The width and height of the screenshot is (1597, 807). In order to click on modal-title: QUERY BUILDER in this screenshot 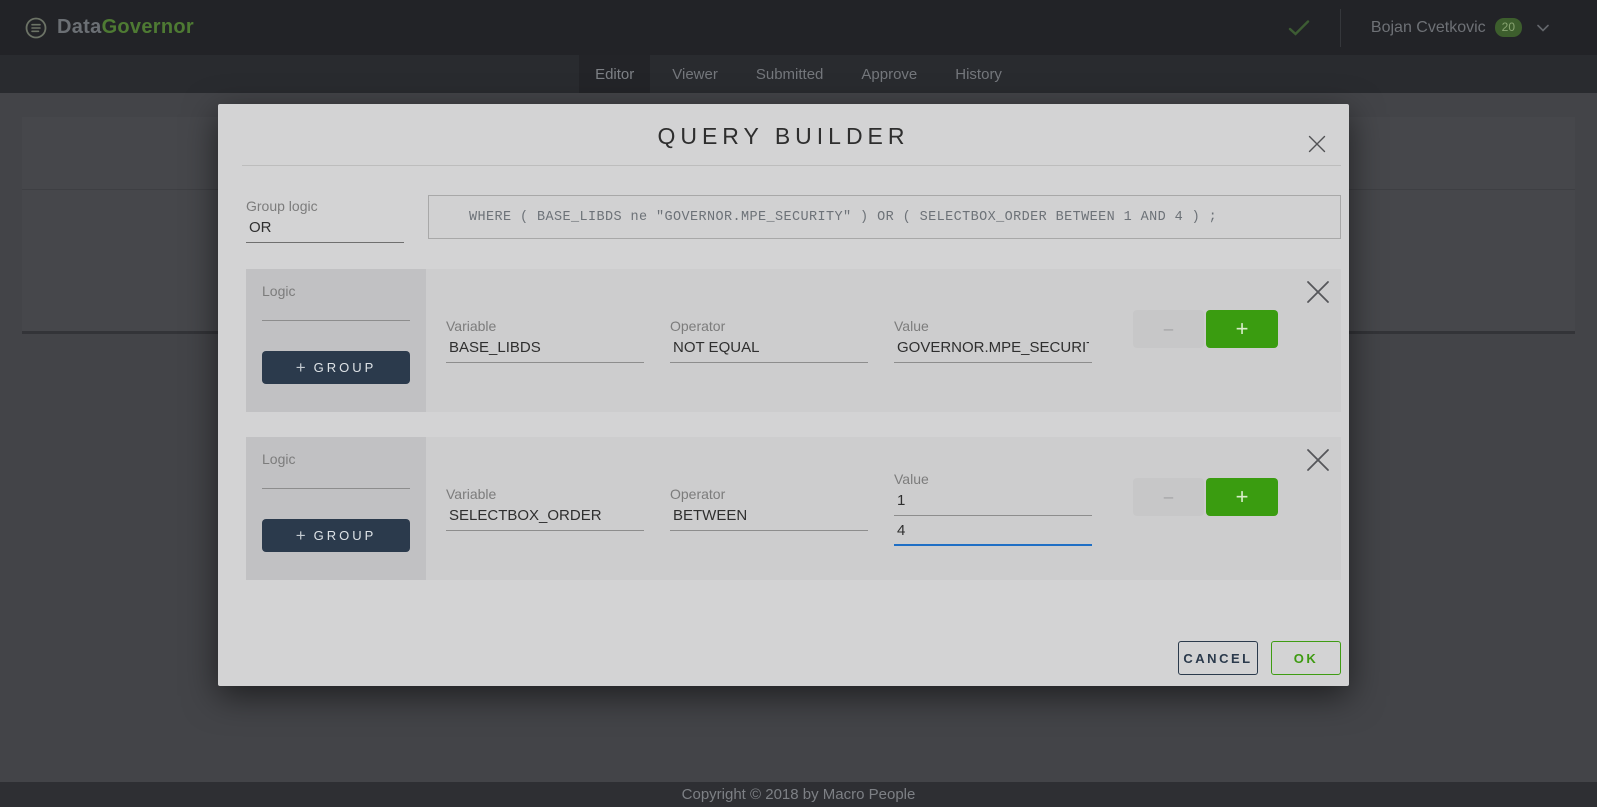, I will do `click(783, 136)`.